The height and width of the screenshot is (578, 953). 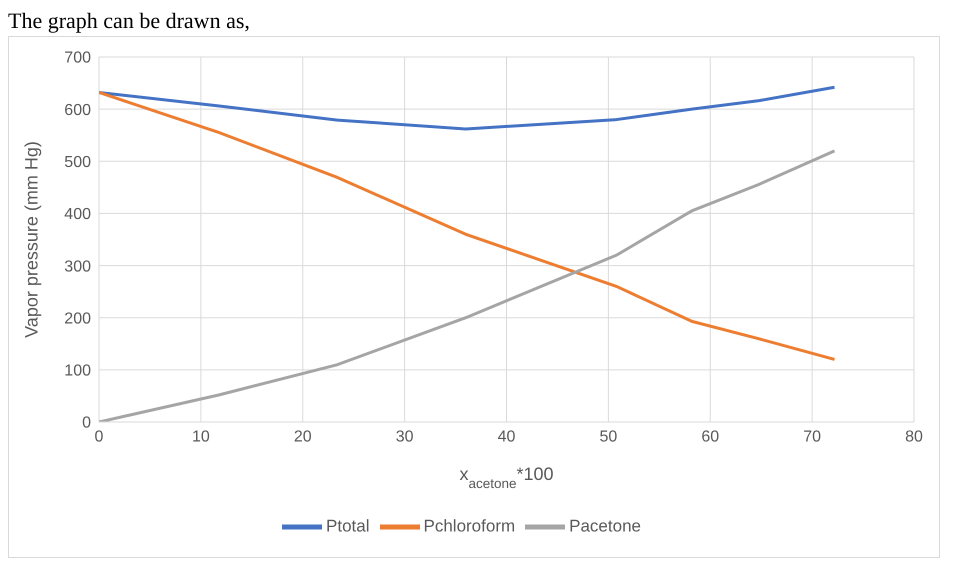 I want to click on y-tick-label: 500, so click(x=78, y=162).